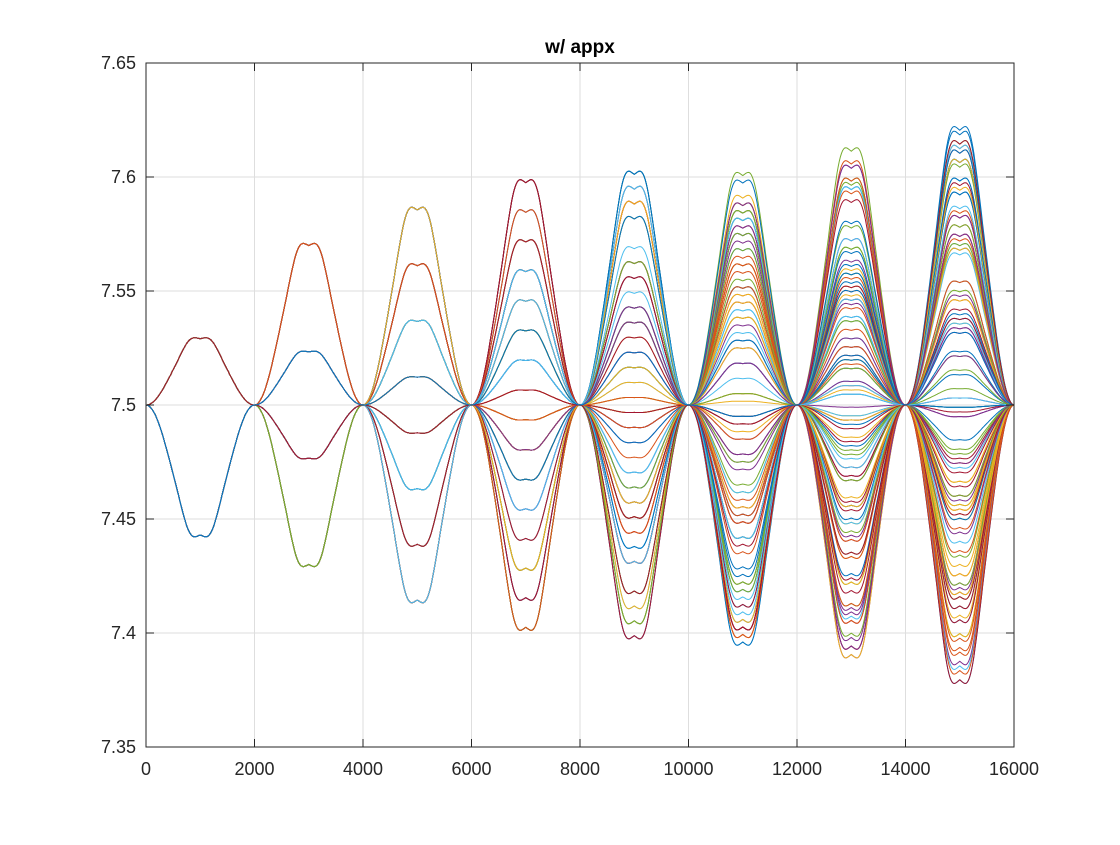 The height and width of the screenshot is (845, 1120). What do you see at coordinates (580, 769) in the screenshot?
I see `x-tick-label: 8000` at bounding box center [580, 769].